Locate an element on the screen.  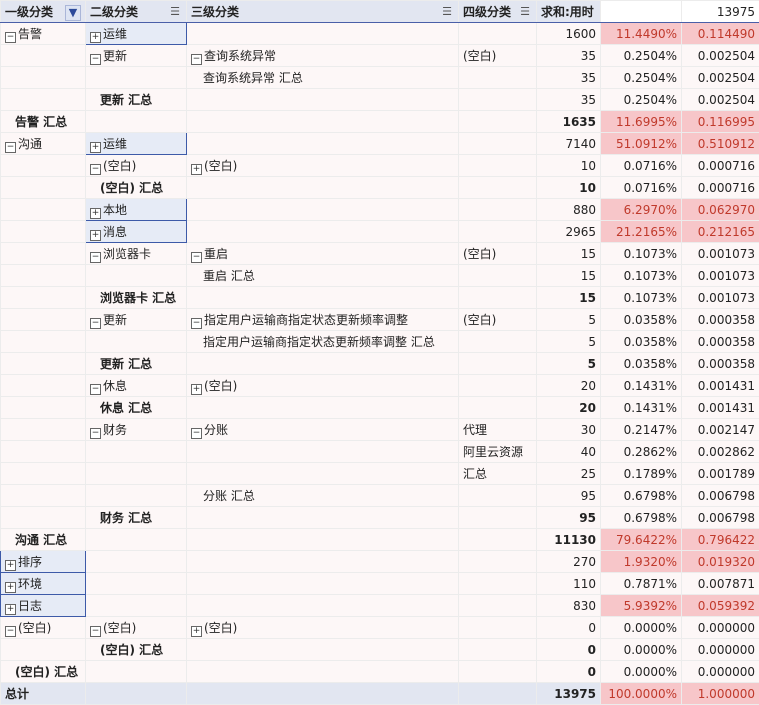
cell-level1: 沟通 汇总 is located at coordinates (43, 540).